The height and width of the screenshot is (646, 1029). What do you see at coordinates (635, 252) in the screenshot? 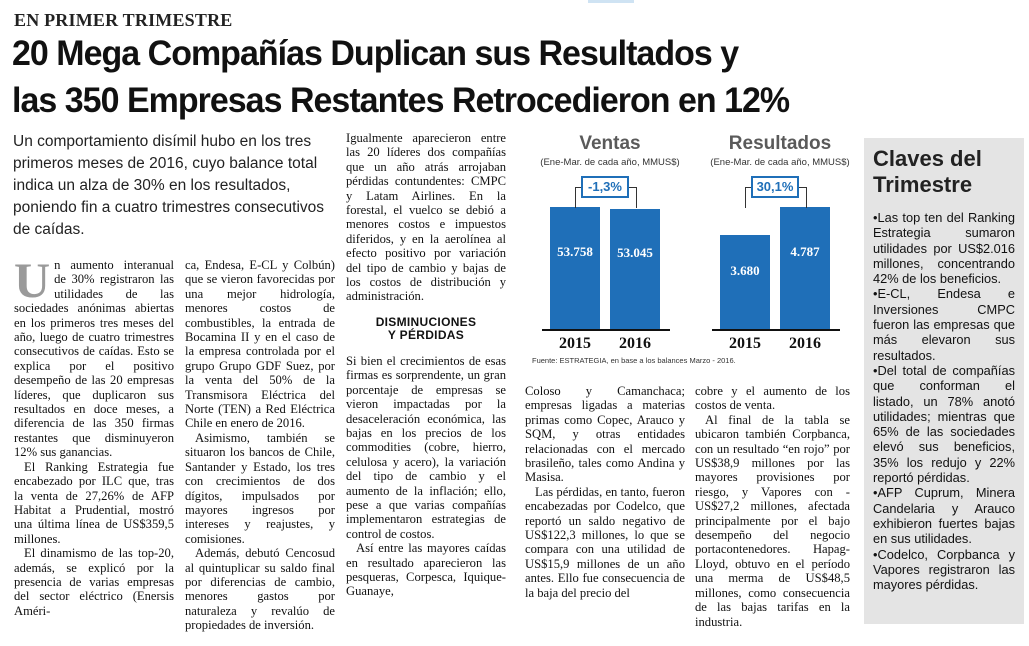
I see `bar-value-label: 53.045` at bounding box center [635, 252].